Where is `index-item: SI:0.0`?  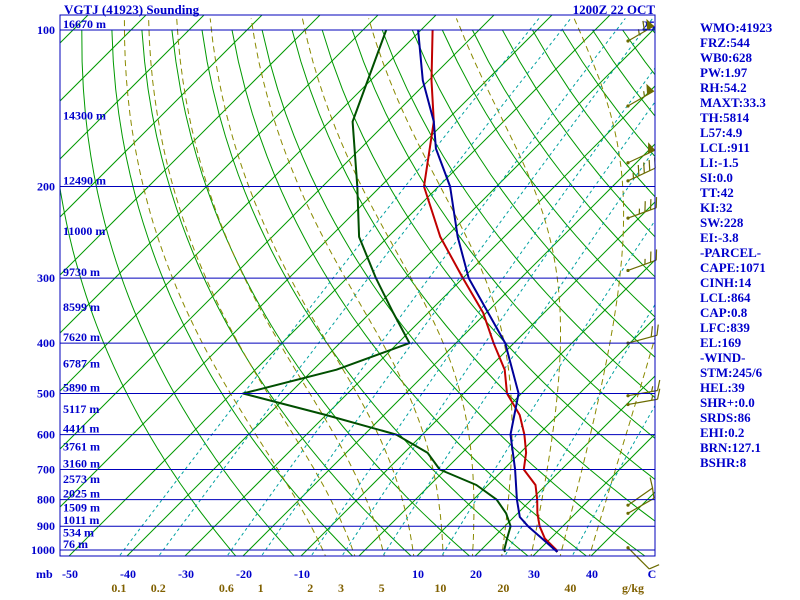
index-item: SI:0.0 is located at coordinates (716, 177).